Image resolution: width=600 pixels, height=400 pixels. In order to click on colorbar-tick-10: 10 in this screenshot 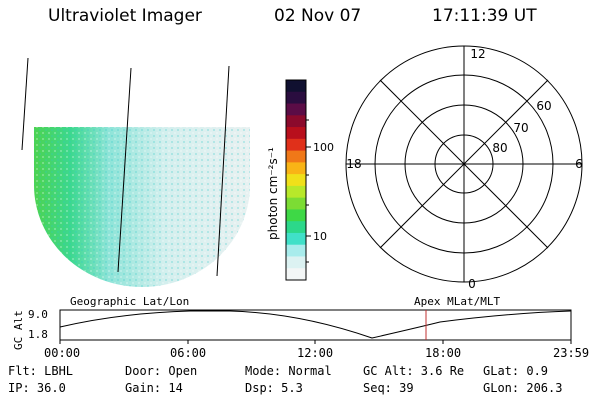, I will do `click(320, 236)`.